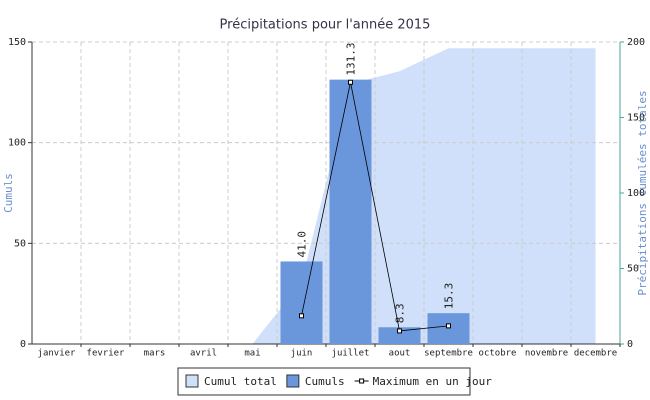 The height and width of the screenshot is (400, 650). What do you see at coordinates (155, 354) in the screenshot?
I see `x-tick-label: mars` at bounding box center [155, 354].